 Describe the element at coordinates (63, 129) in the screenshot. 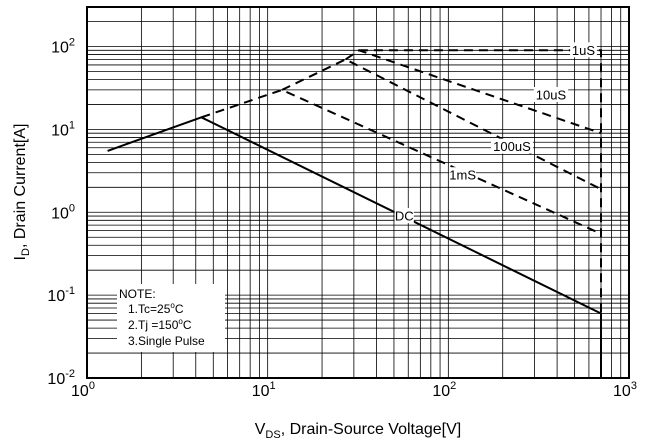

I see `y-tick-label: 10¹` at that location.